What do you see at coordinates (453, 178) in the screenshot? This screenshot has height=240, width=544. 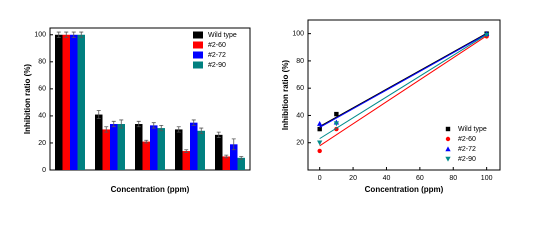 I see `x-tick-label: 80` at bounding box center [453, 178].